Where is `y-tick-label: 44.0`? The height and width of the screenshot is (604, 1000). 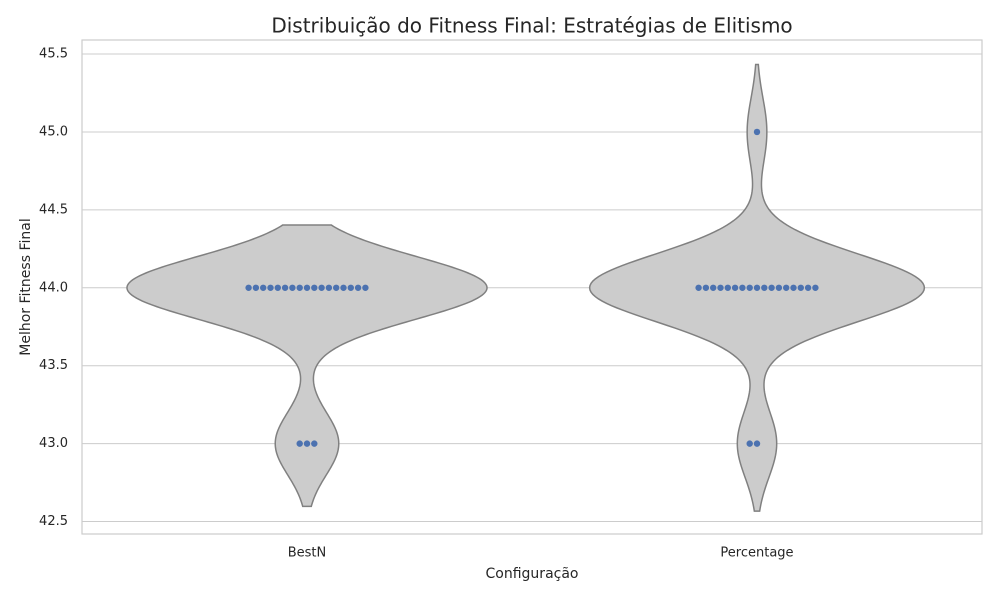 y-tick-label: 44.0 is located at coordinates (53, 287).